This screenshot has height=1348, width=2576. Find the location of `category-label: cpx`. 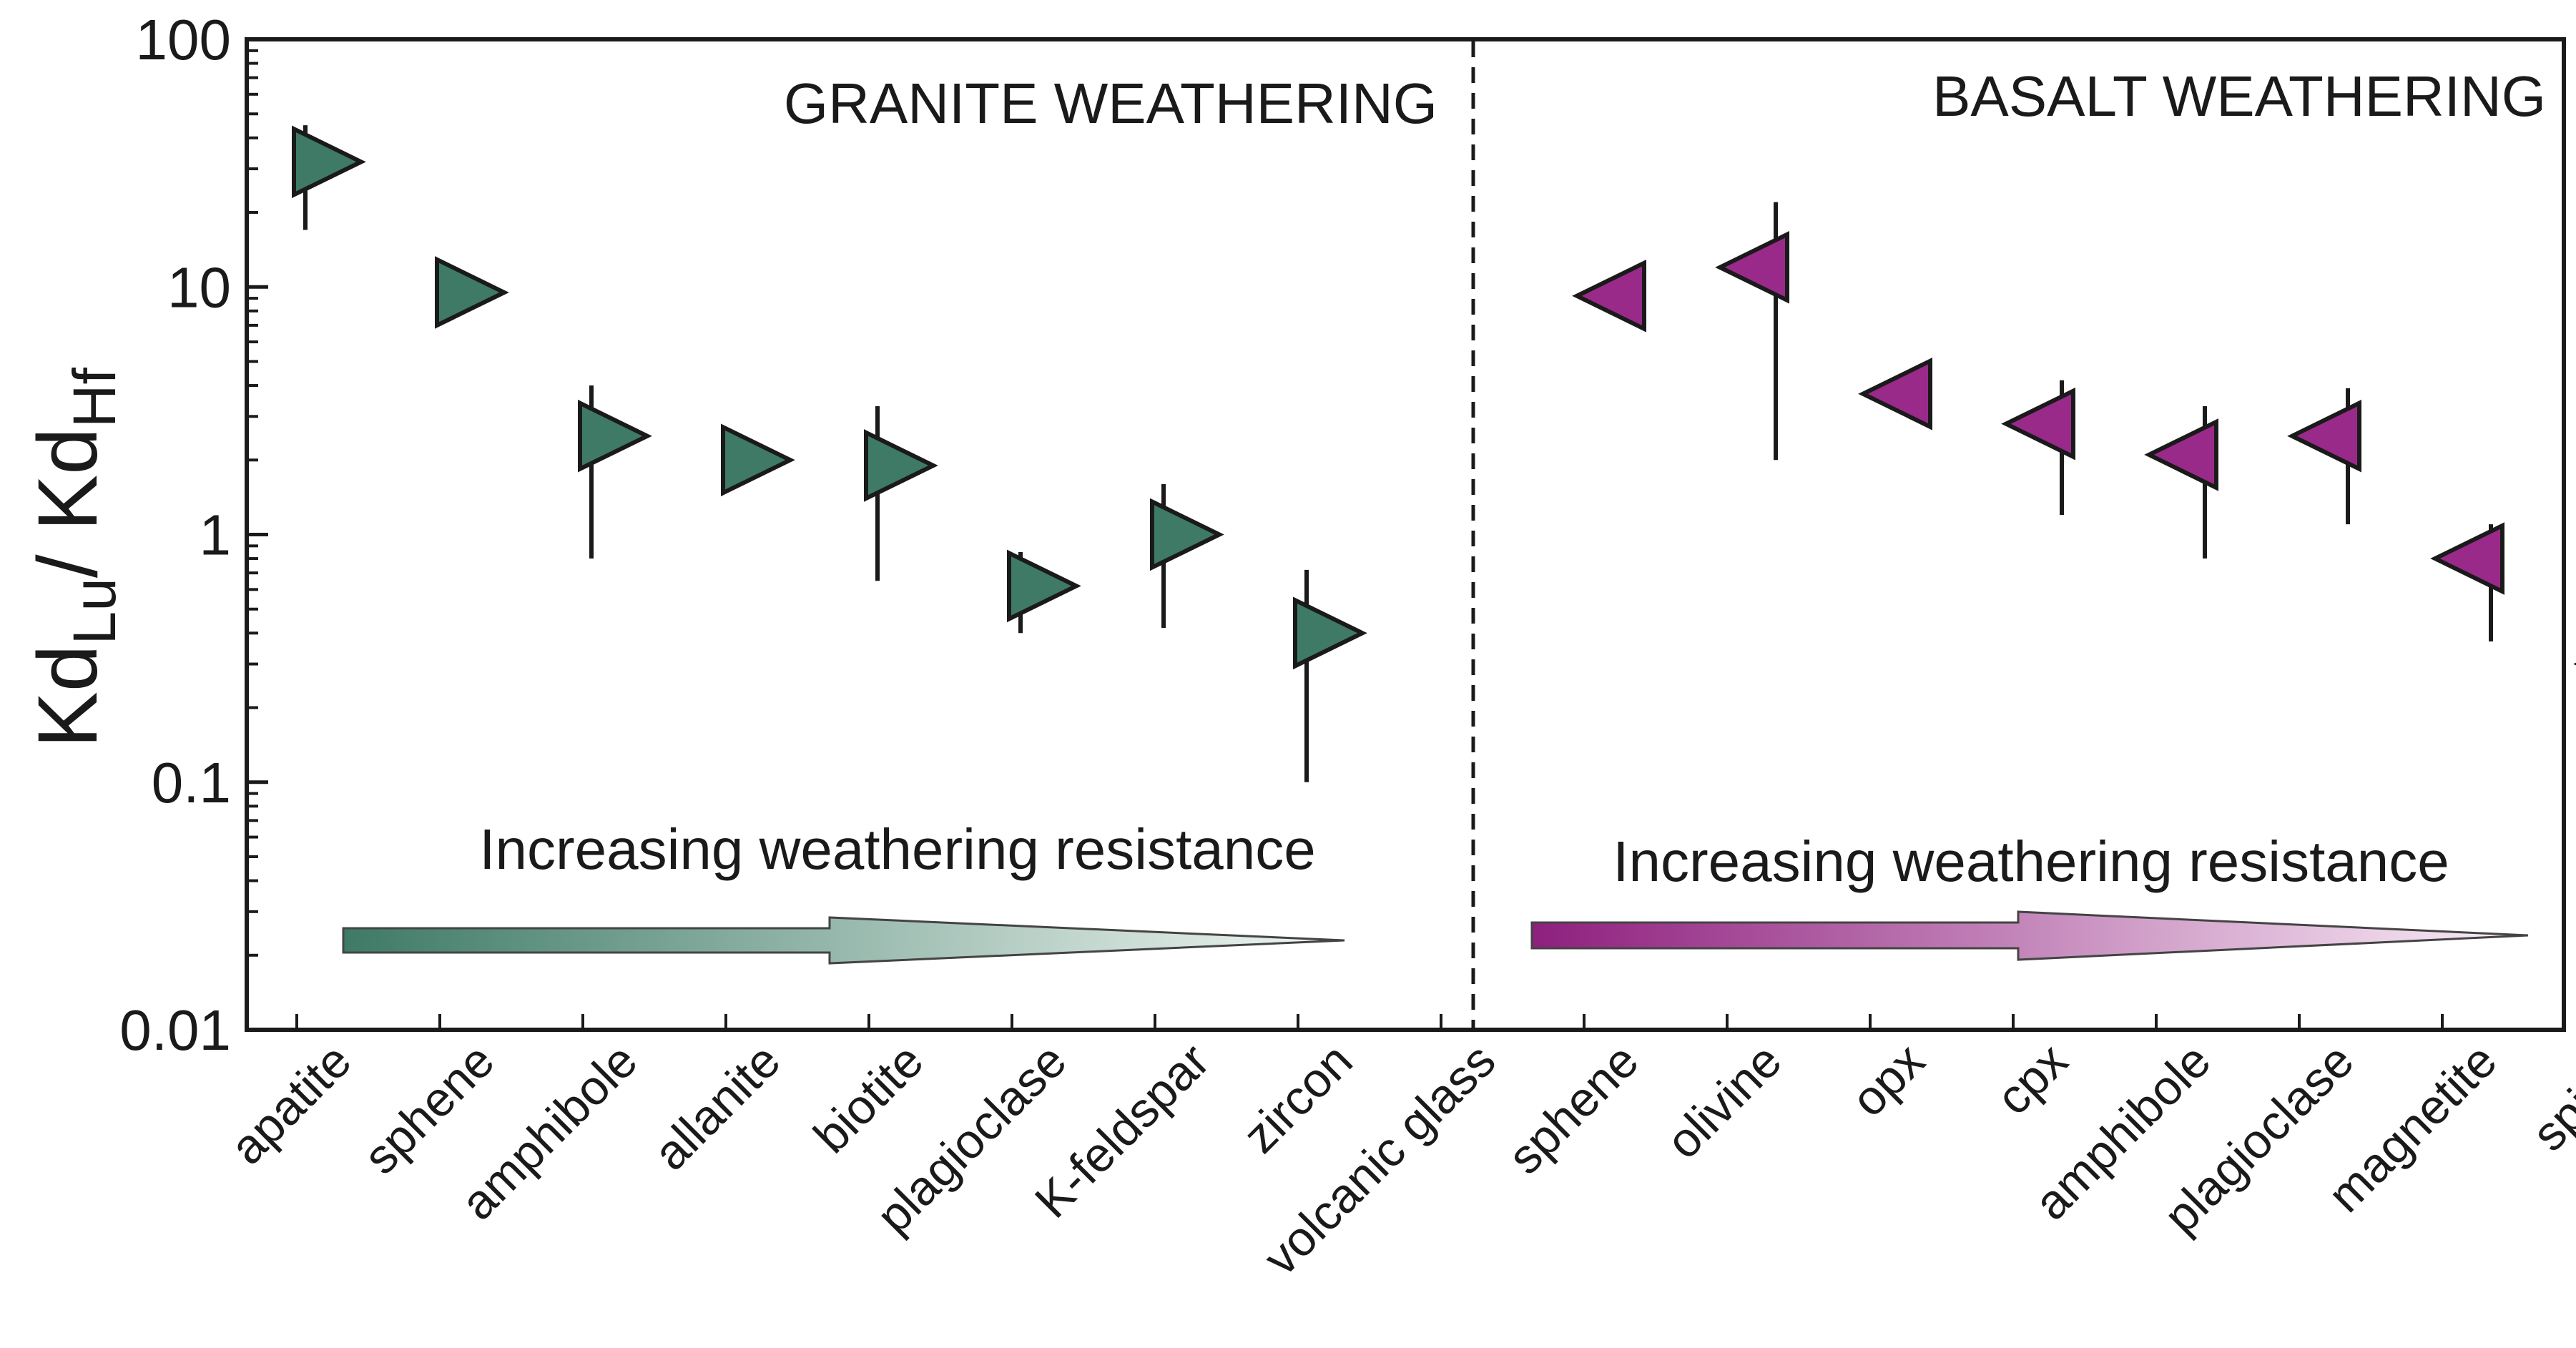

category-label: cpx is located at coordinates (2032, 1079).